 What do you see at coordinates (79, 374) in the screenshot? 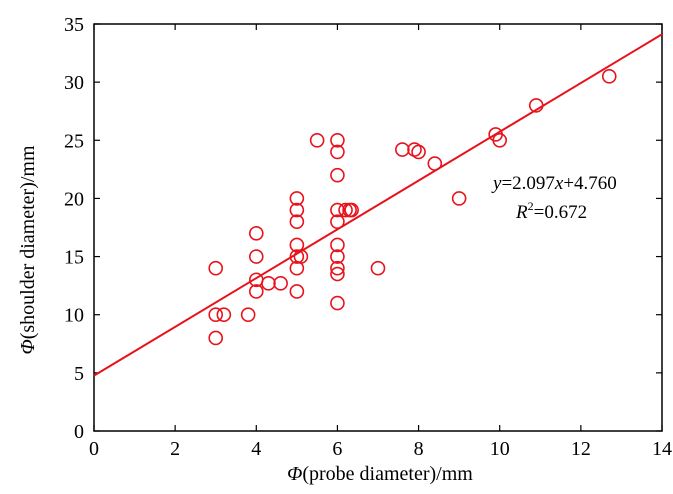
I see `y-tick-label: 5` at bounding box center [79, 374].